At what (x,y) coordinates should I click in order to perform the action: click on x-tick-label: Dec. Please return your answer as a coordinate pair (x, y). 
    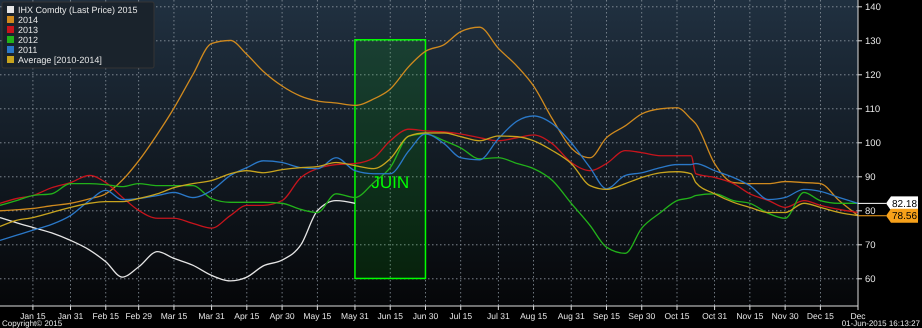
    Looking at the image, I should click on (858, 316).